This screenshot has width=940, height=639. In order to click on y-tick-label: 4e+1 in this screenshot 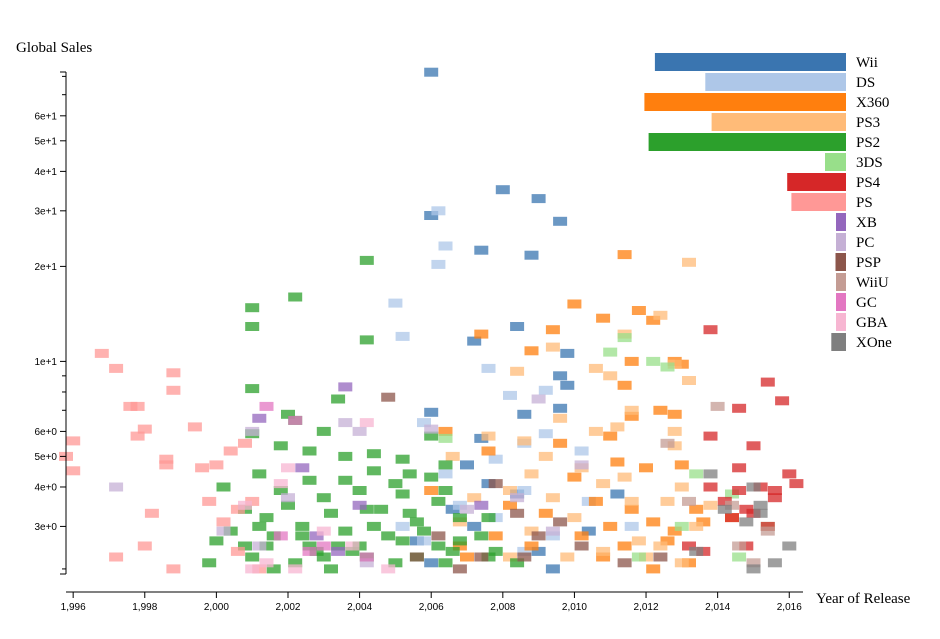, I will do `click(45, 172)`.